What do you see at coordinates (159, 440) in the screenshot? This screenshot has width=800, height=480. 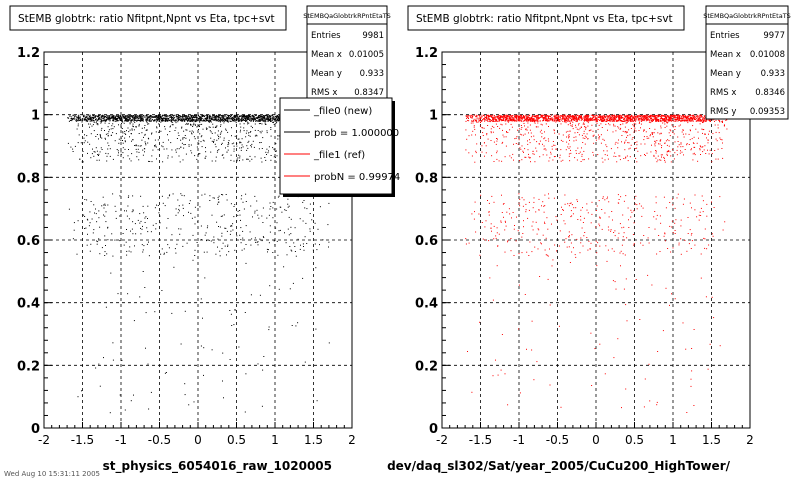 I see `x-tick-label: -0.5` at bounding box center [159, 440].